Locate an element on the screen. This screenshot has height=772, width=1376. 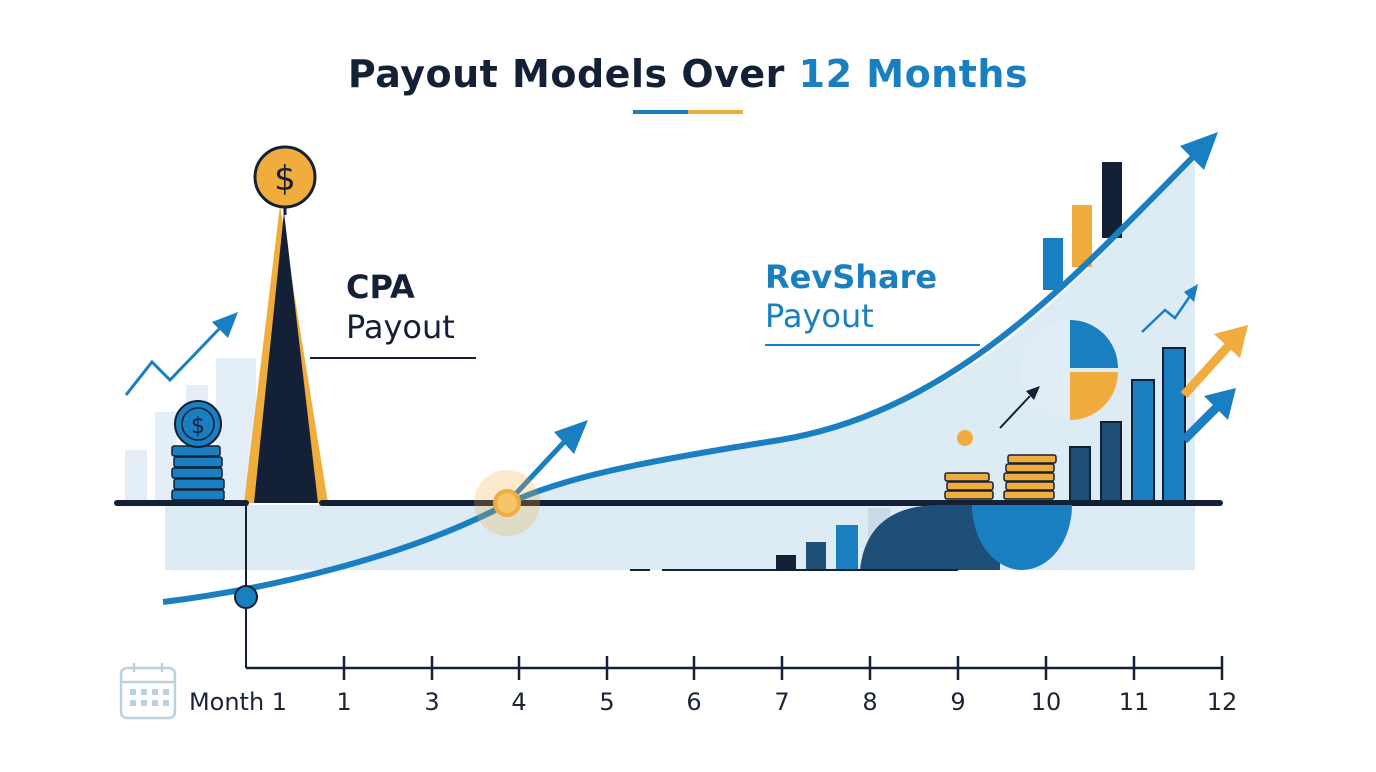
title-accent: 12 Months is located at coordinates (913, 74).